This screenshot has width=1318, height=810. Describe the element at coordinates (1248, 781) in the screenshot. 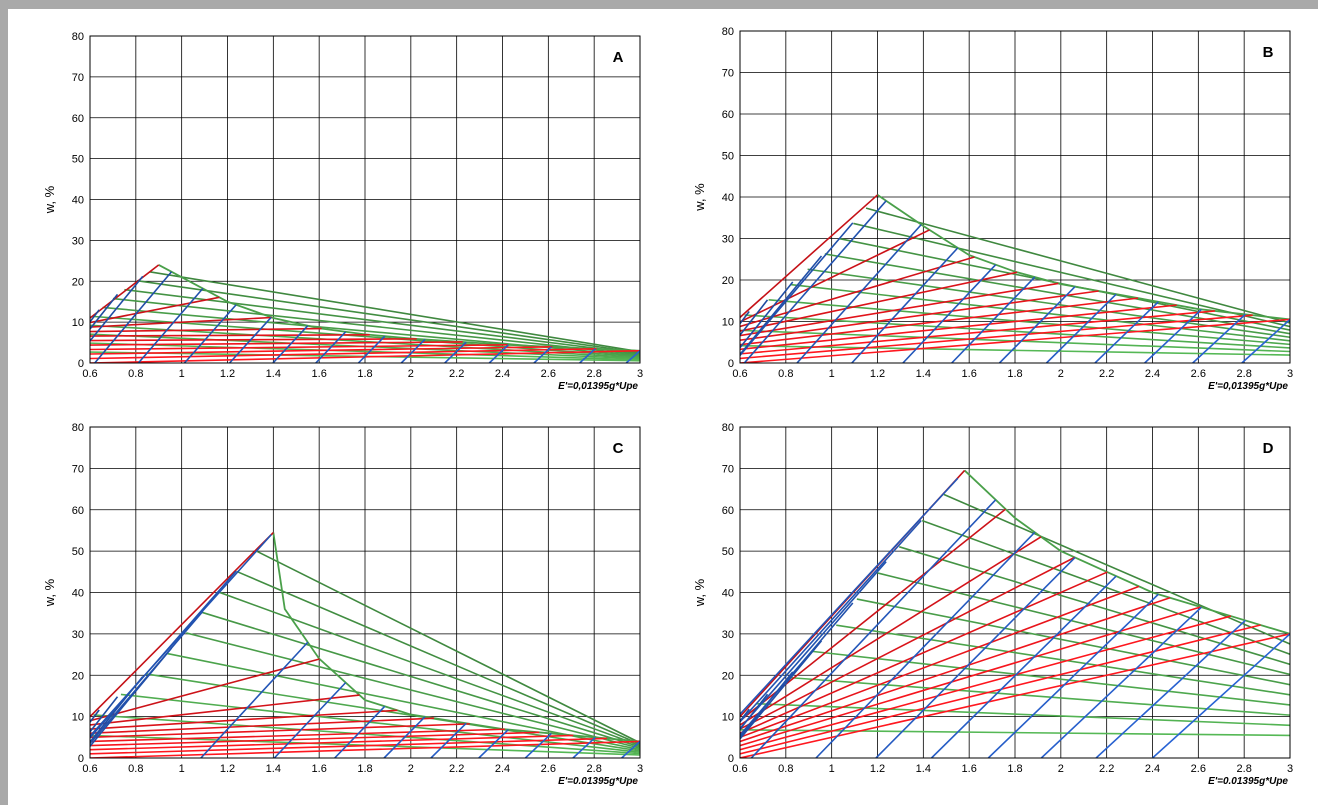

I see `x-axis-label: E'=0.01395g*Upe` at that location.